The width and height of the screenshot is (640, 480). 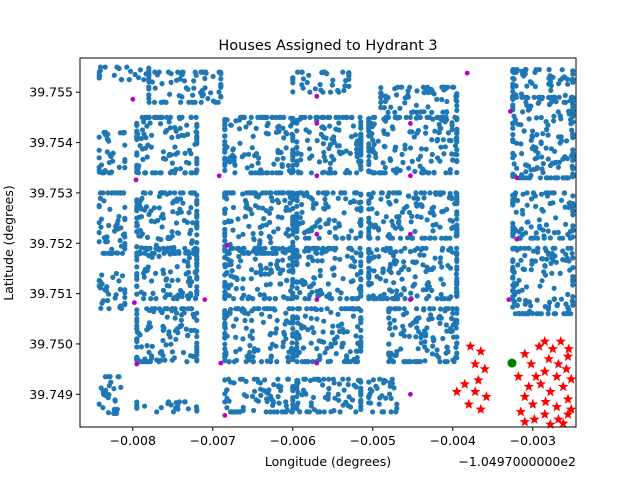 I want to click on assigned-houses, so click(x=514, y=382).